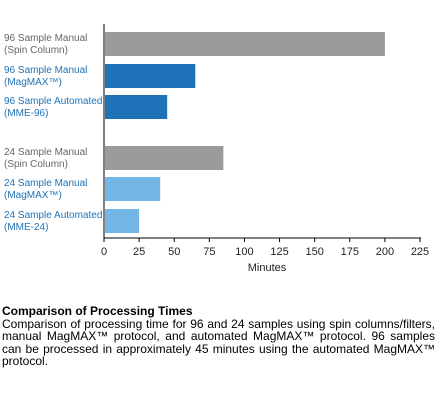 The width and height of the screenshot is (437, 419). I want to click on x-tick-label-3: 75, so click(209, 252).